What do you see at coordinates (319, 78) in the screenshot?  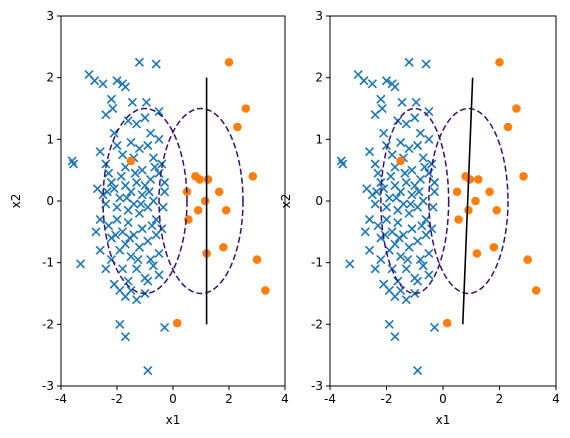 I see `right-y-tick-label: 2` at bounding box center [319, 78].